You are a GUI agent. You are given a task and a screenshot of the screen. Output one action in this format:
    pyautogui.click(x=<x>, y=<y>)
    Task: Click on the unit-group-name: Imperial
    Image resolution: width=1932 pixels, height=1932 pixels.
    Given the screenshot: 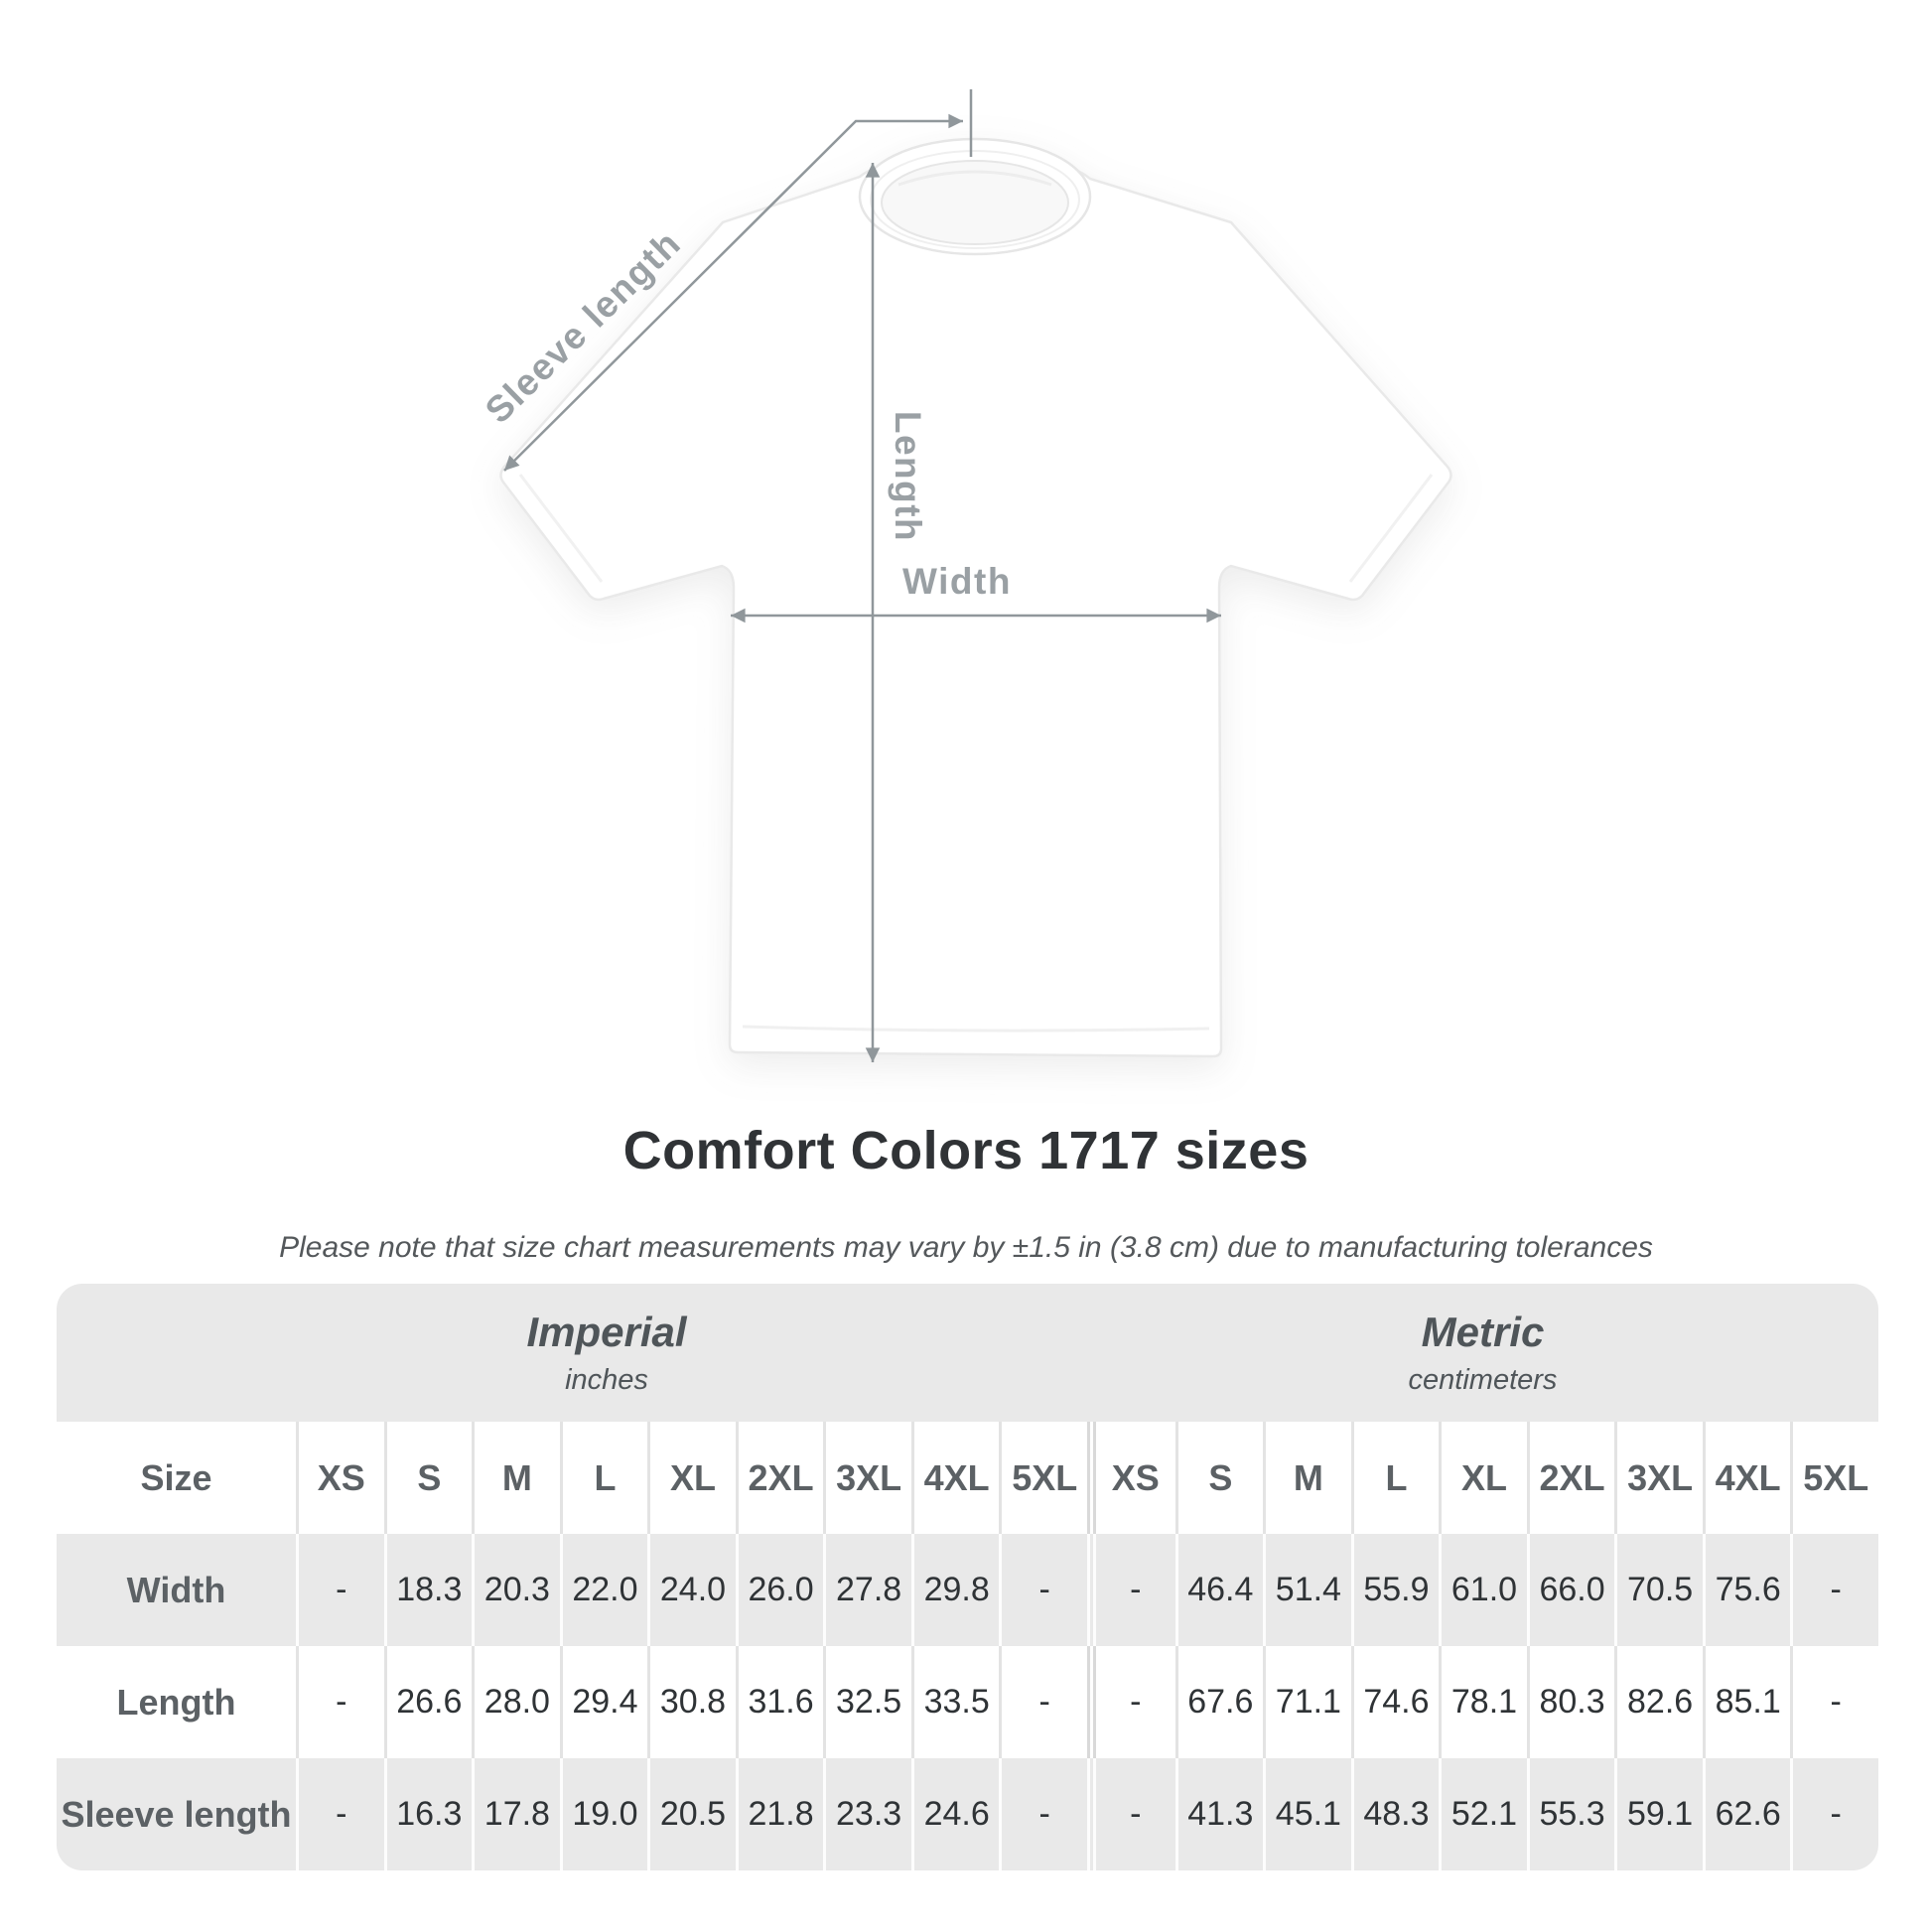 What is the action you would take?
    pyautogui.click(x=606, y=1332)
    